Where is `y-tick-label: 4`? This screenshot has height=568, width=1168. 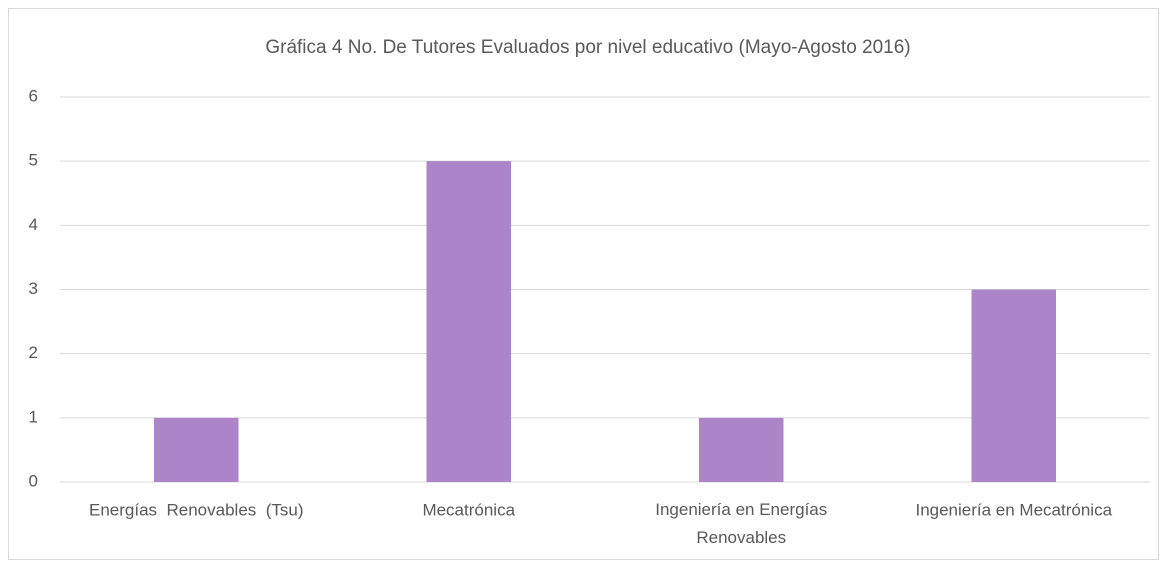
y-tick-label: 4 is located at coordinates (33, 224).